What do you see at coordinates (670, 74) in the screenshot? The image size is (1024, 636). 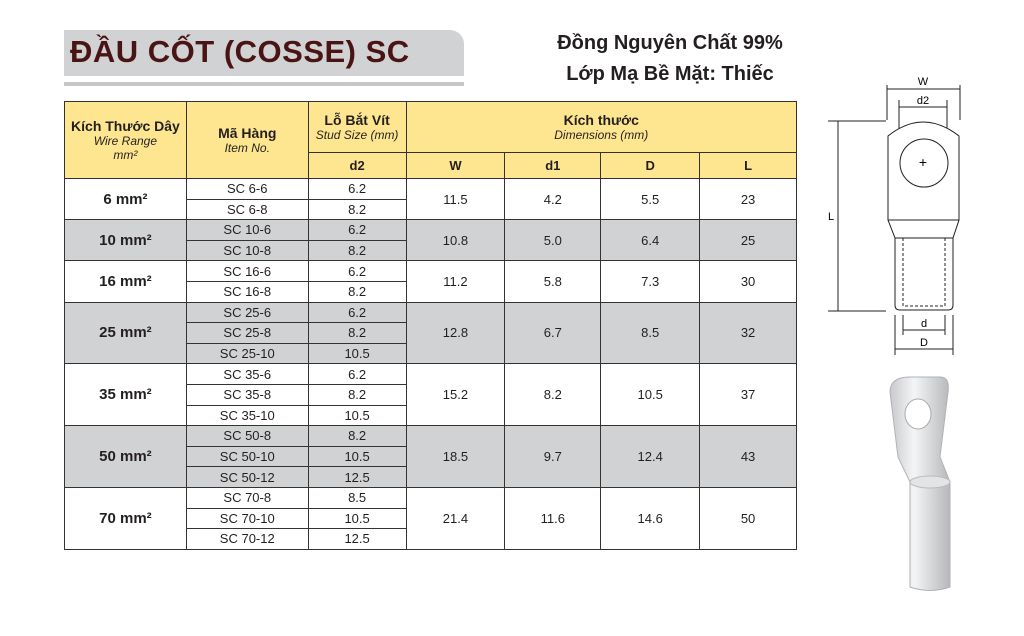 I see `plating-line: Lớp Mạ Bề Mặt: Thiếc` at bounding box center [670, 74].